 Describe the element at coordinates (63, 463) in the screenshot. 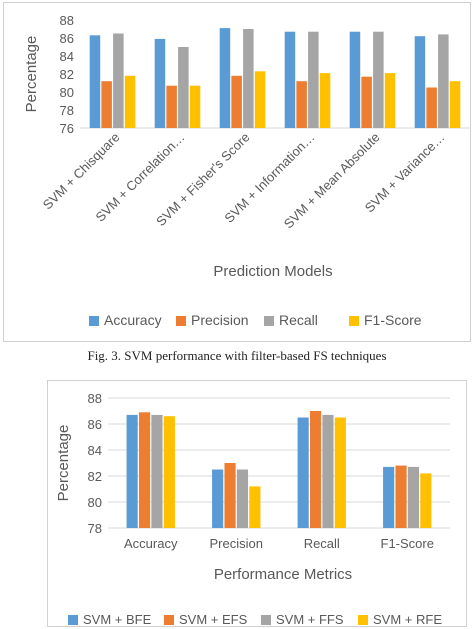

I see `chart2-y-axis-title: Percentage` at that location.